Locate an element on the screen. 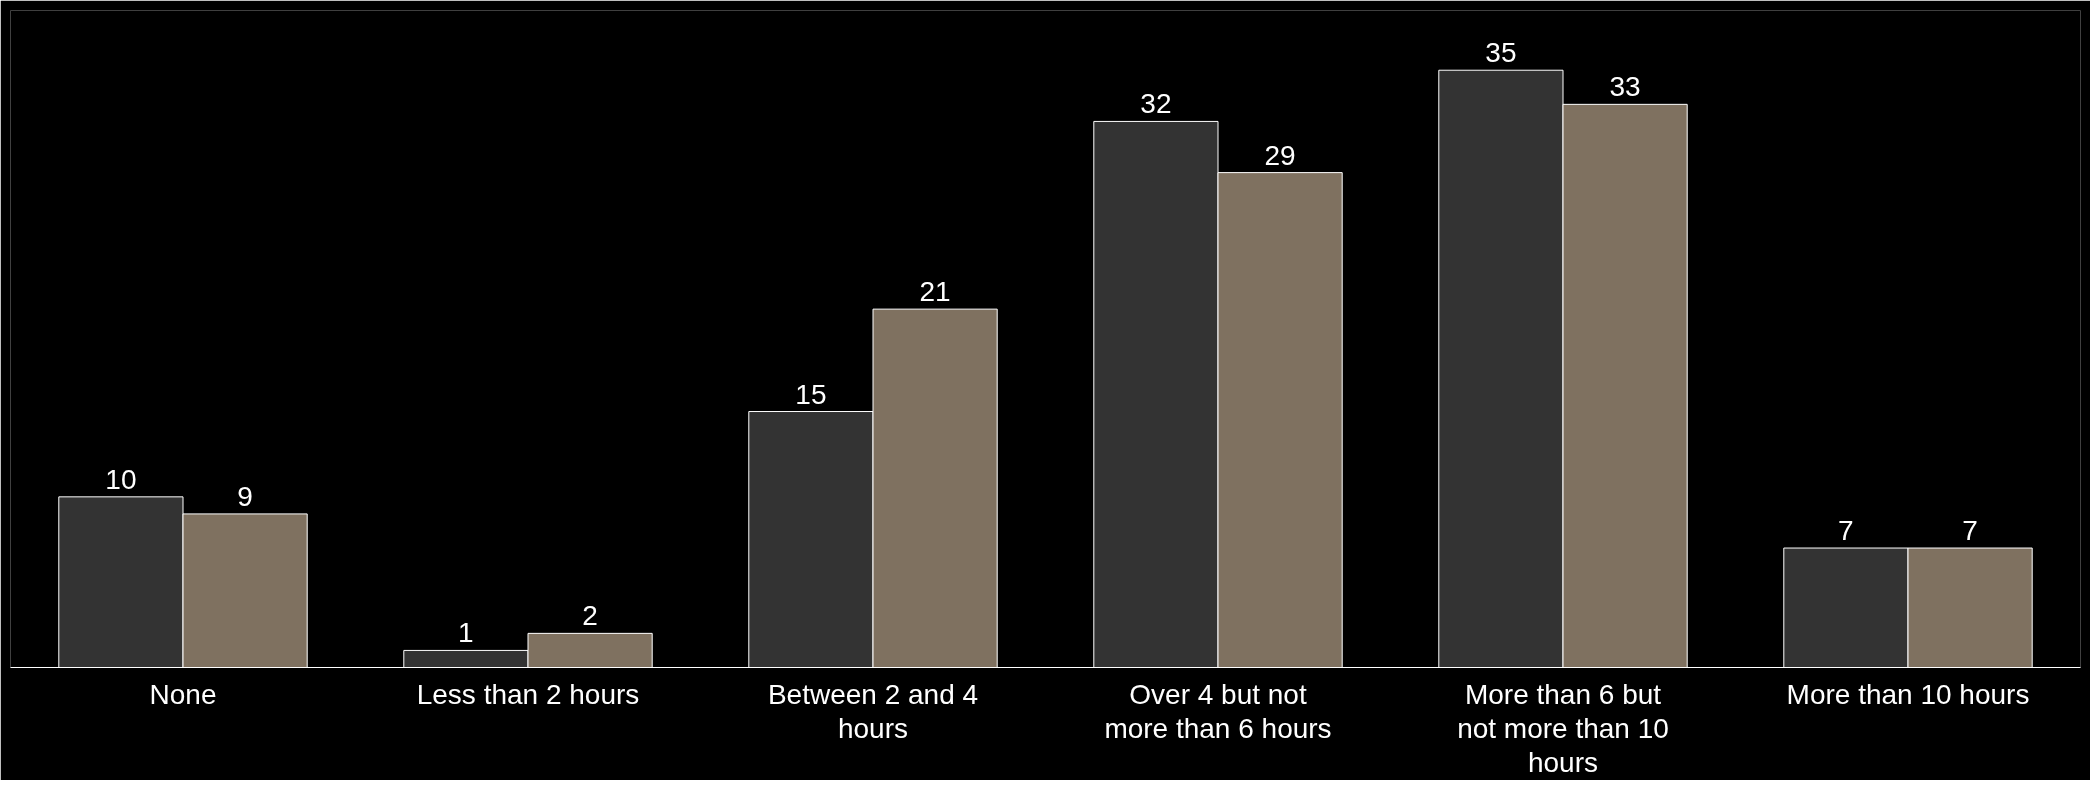  x-tick-label: None is located at coordinates (183, 694).